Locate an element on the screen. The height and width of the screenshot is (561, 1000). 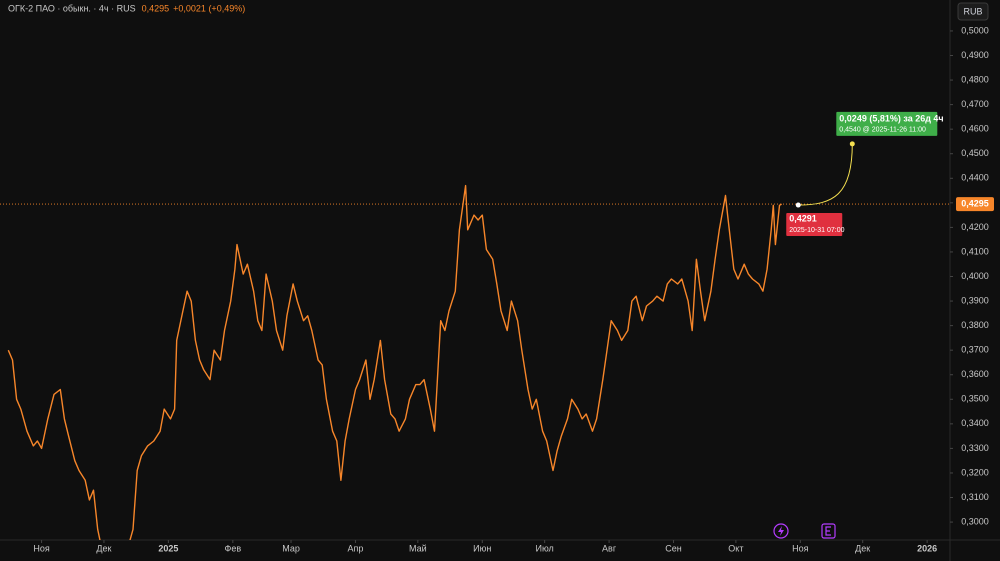
x-tick-label: 2026 is located at coordinates (927, 548).